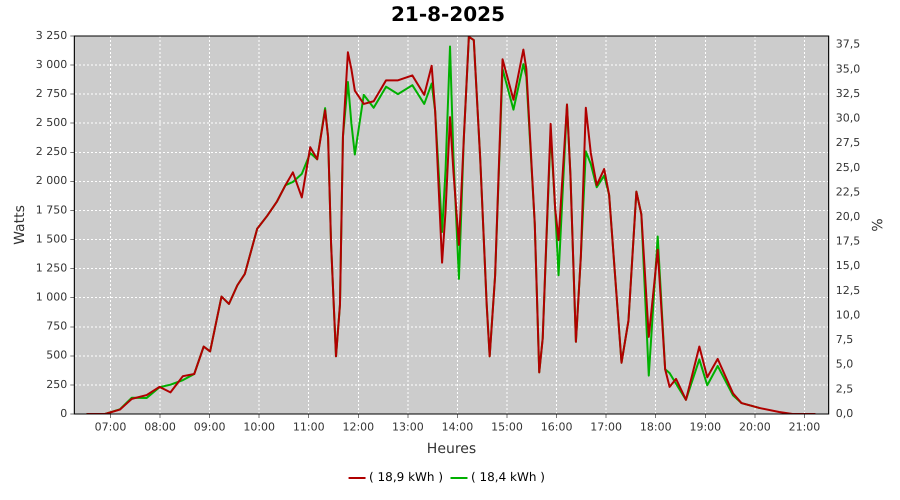 This screenshot has width=900, height=500. Describe the element at coordinates (876, 225) in the screenshot. I see `y2-axis-title: %` at that location.